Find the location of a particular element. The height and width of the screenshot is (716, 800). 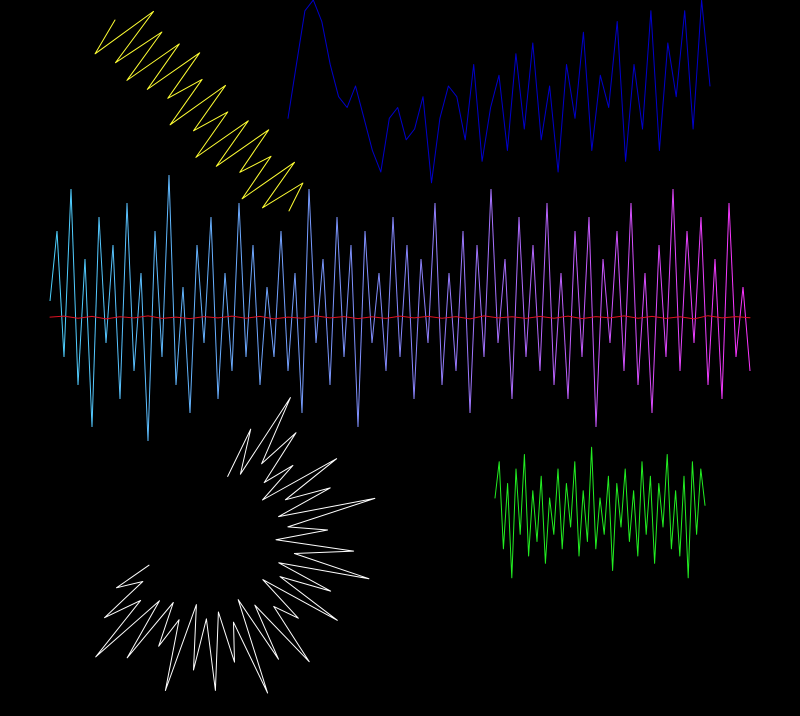

series-1-line is located at coordinates (499, 92).